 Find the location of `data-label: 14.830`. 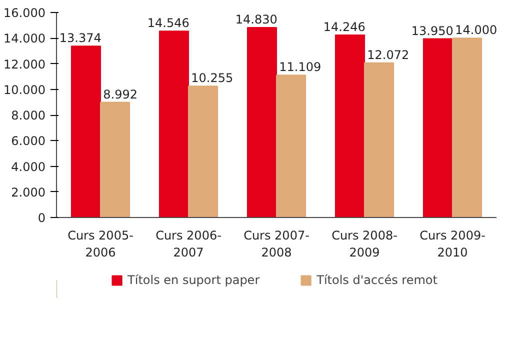

data-label: 14.830 is located at coordinates (256, 19).